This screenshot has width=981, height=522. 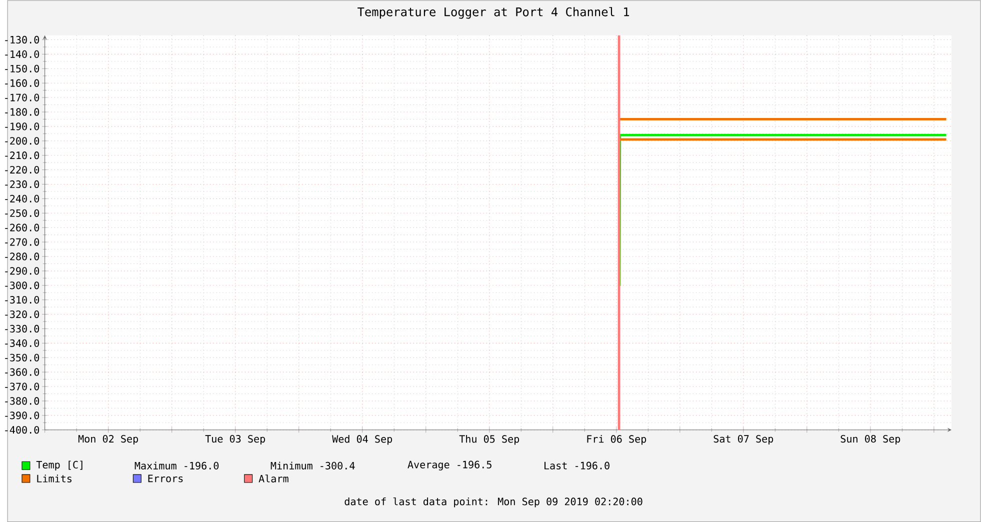 What do you see at coordinates (744, 439) in the screenshot?
I see `x-tick-label: Sat 07 Sep` at bounding box center [744, 439].